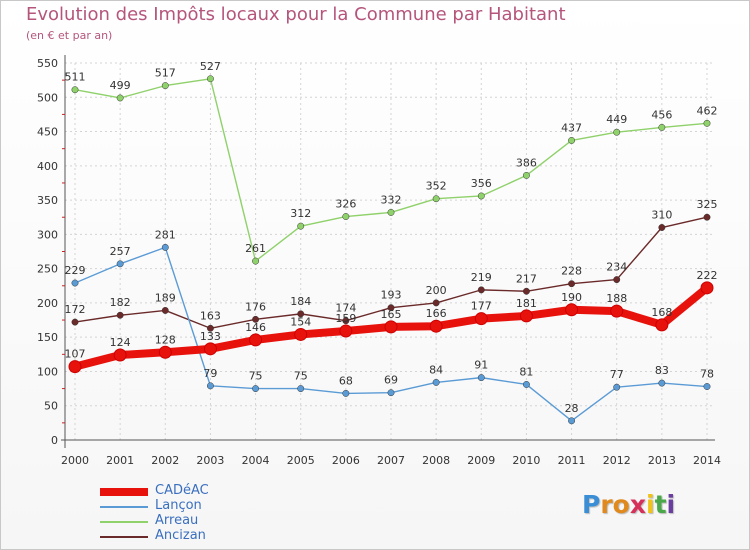 This screenshot has width=750, height=550. I want to click on data-label: 184, so click(300, 301).